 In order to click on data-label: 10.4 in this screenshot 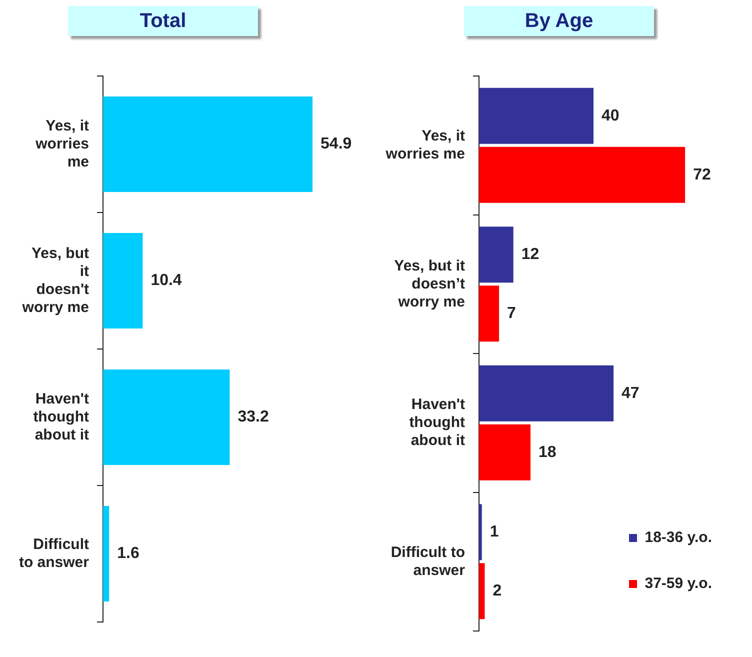, I will do `click(166, 281)`.